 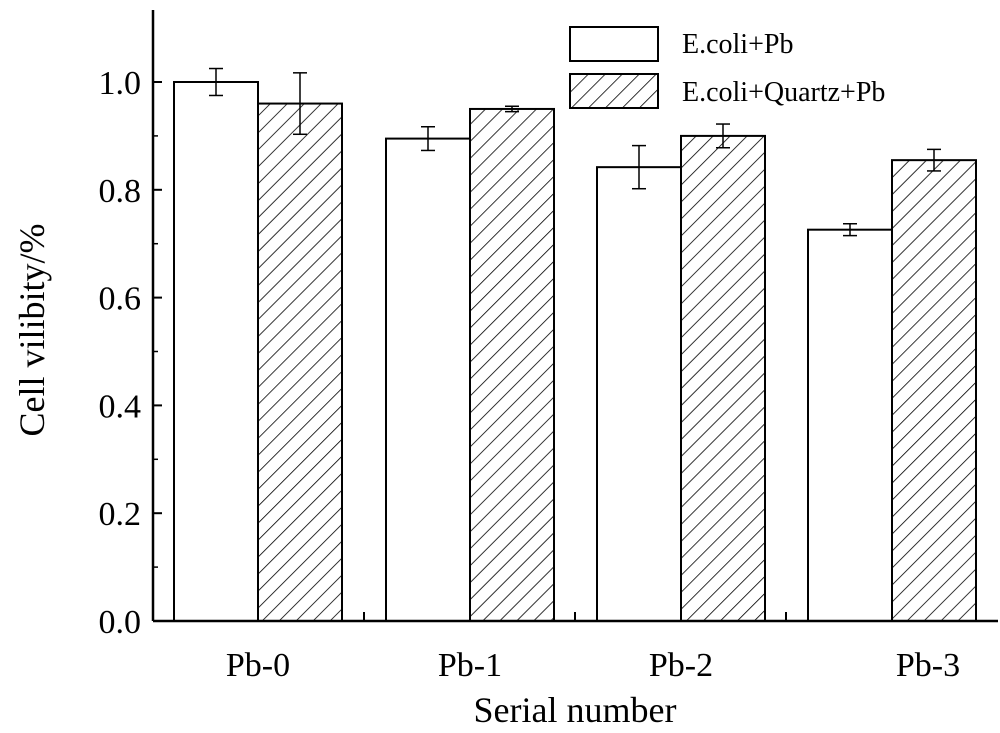 What do you see at coordinates (120, 83) in the screenshot?
I see `y-tick-label: 1.0` at bounding box center [120, 83].